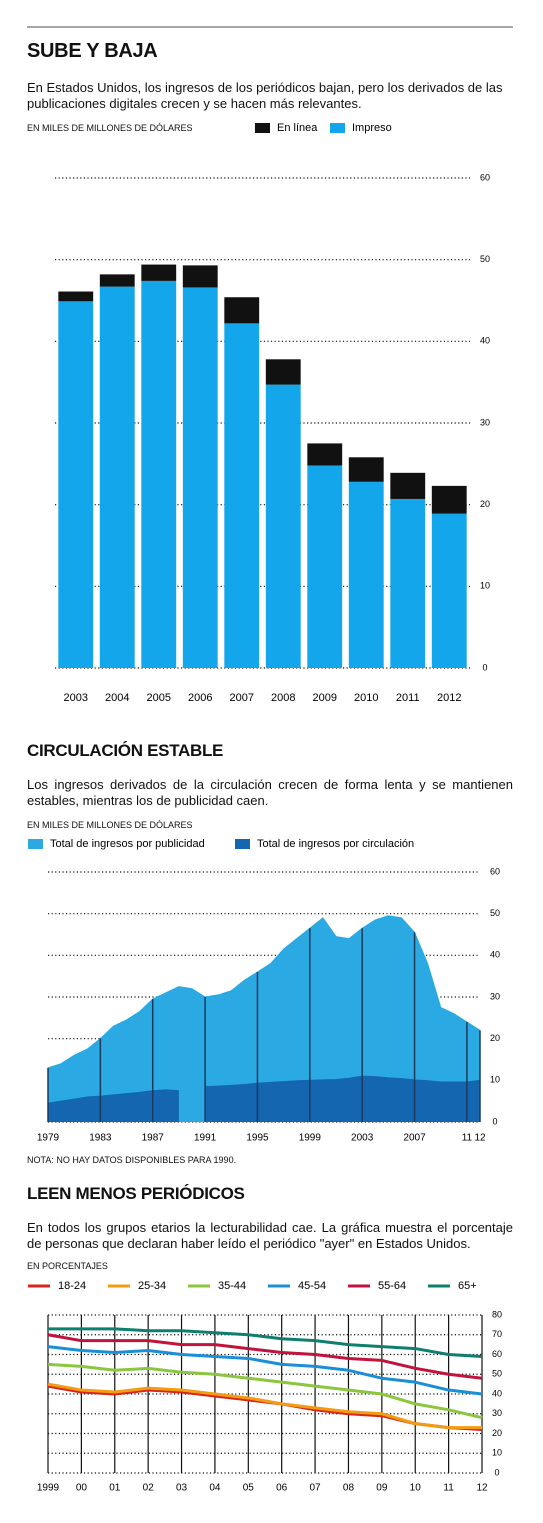 The height and width of the screenshot is (1523, 543). I want to click on x-tick-label: 2009, so click(325, 698).